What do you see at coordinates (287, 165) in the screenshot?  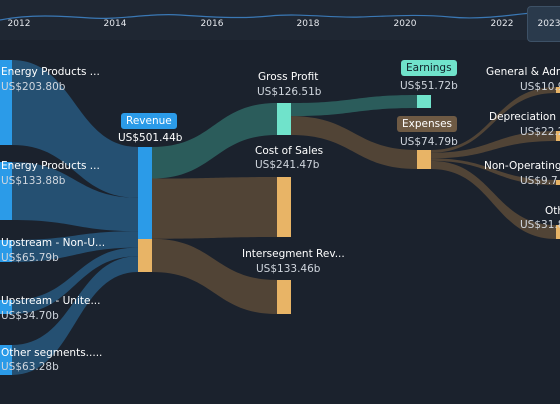 I see `node-value-cost-of-sales: US$241.47b` at bounding box center [287, 165].